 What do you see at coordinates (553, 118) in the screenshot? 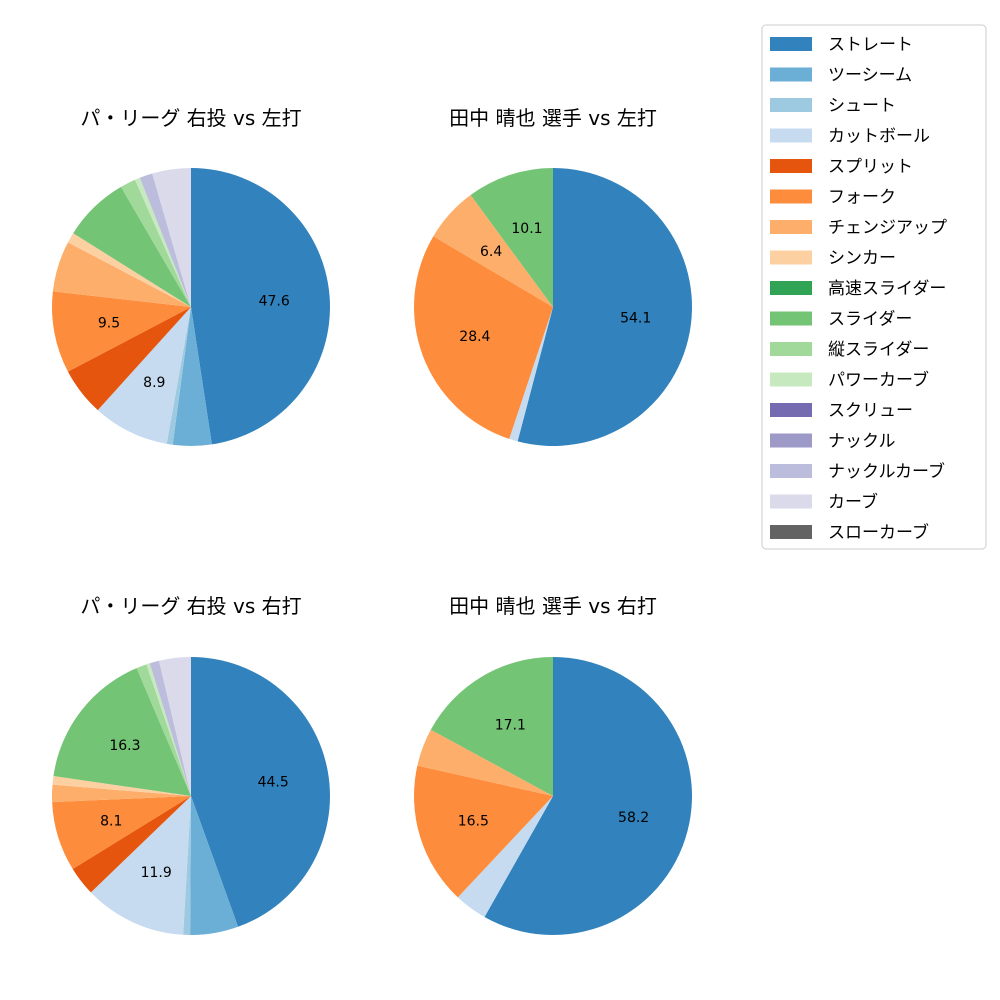
I see `pie-title: 田中 晴也 選手 vs 左打` at bounding box center [553, 118].